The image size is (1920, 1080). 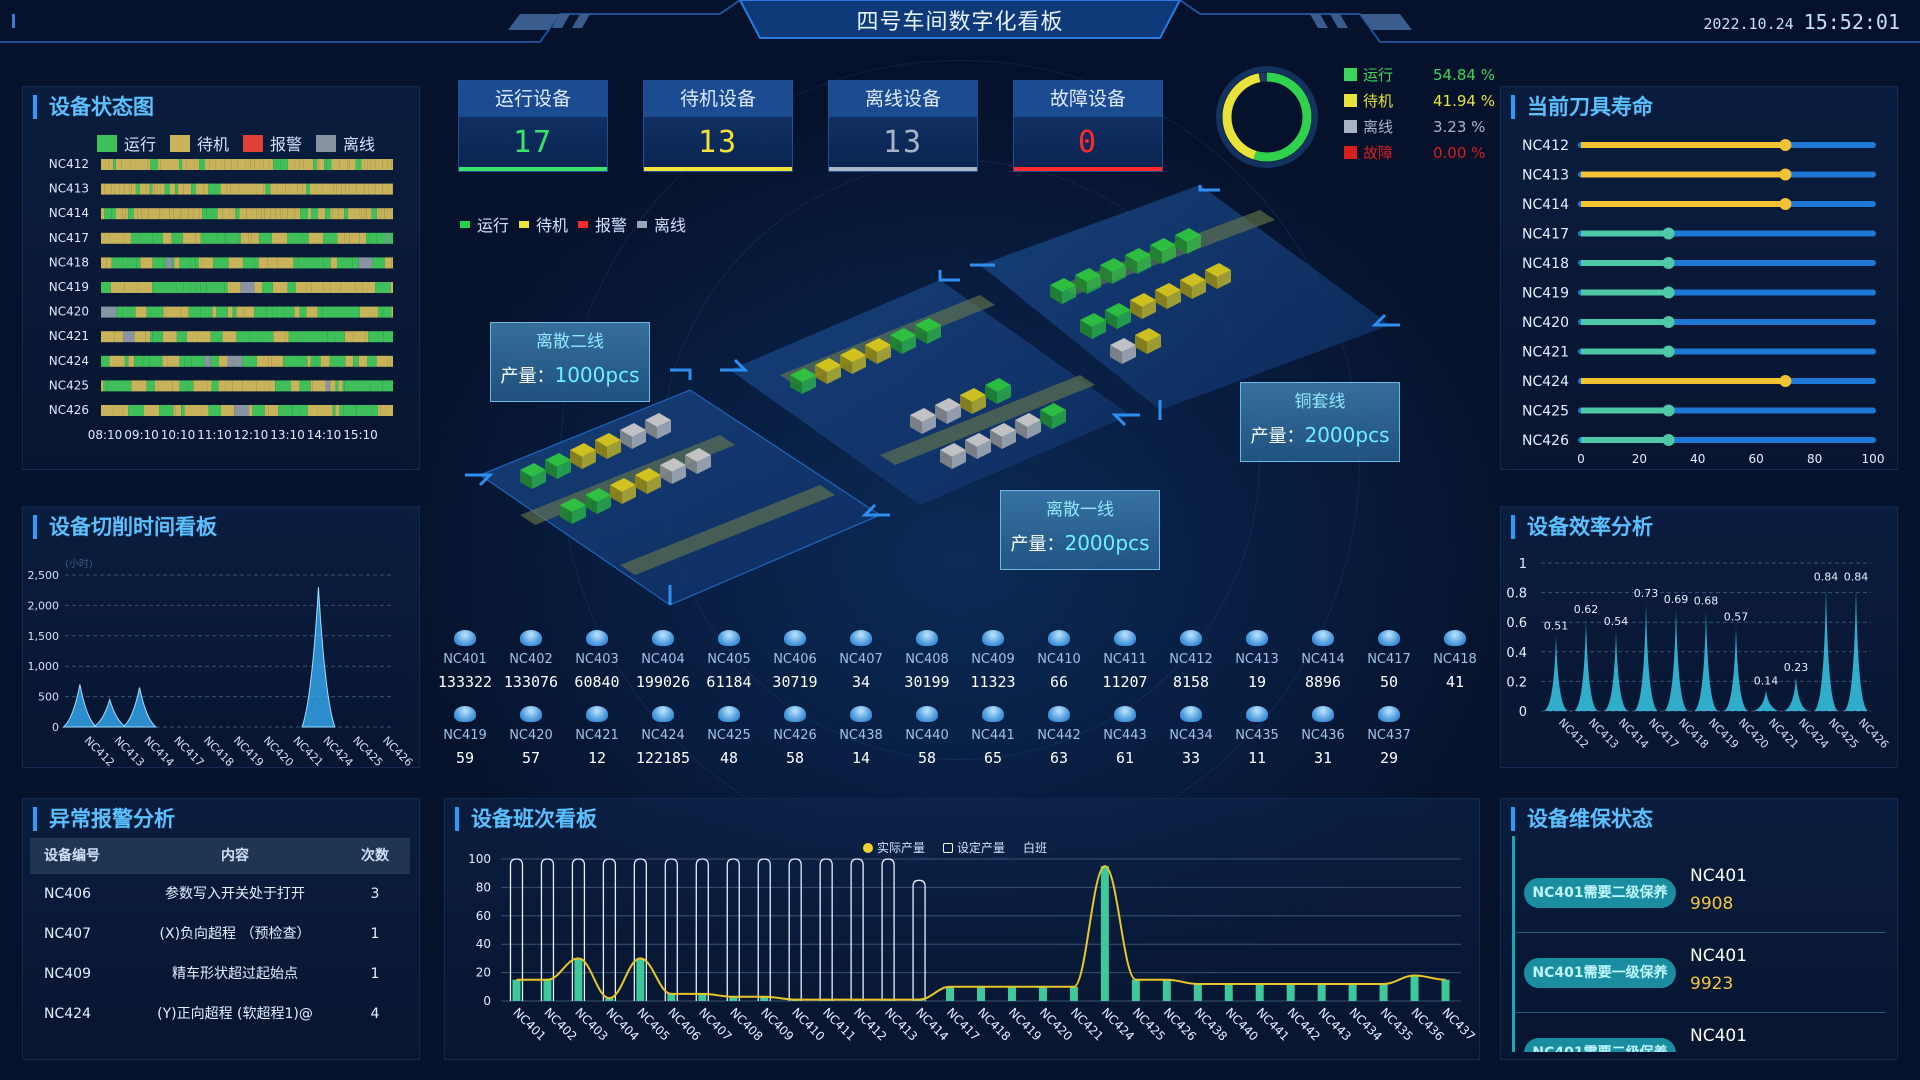 I want to click on device-name: NC404, so click(x=663, y=659).